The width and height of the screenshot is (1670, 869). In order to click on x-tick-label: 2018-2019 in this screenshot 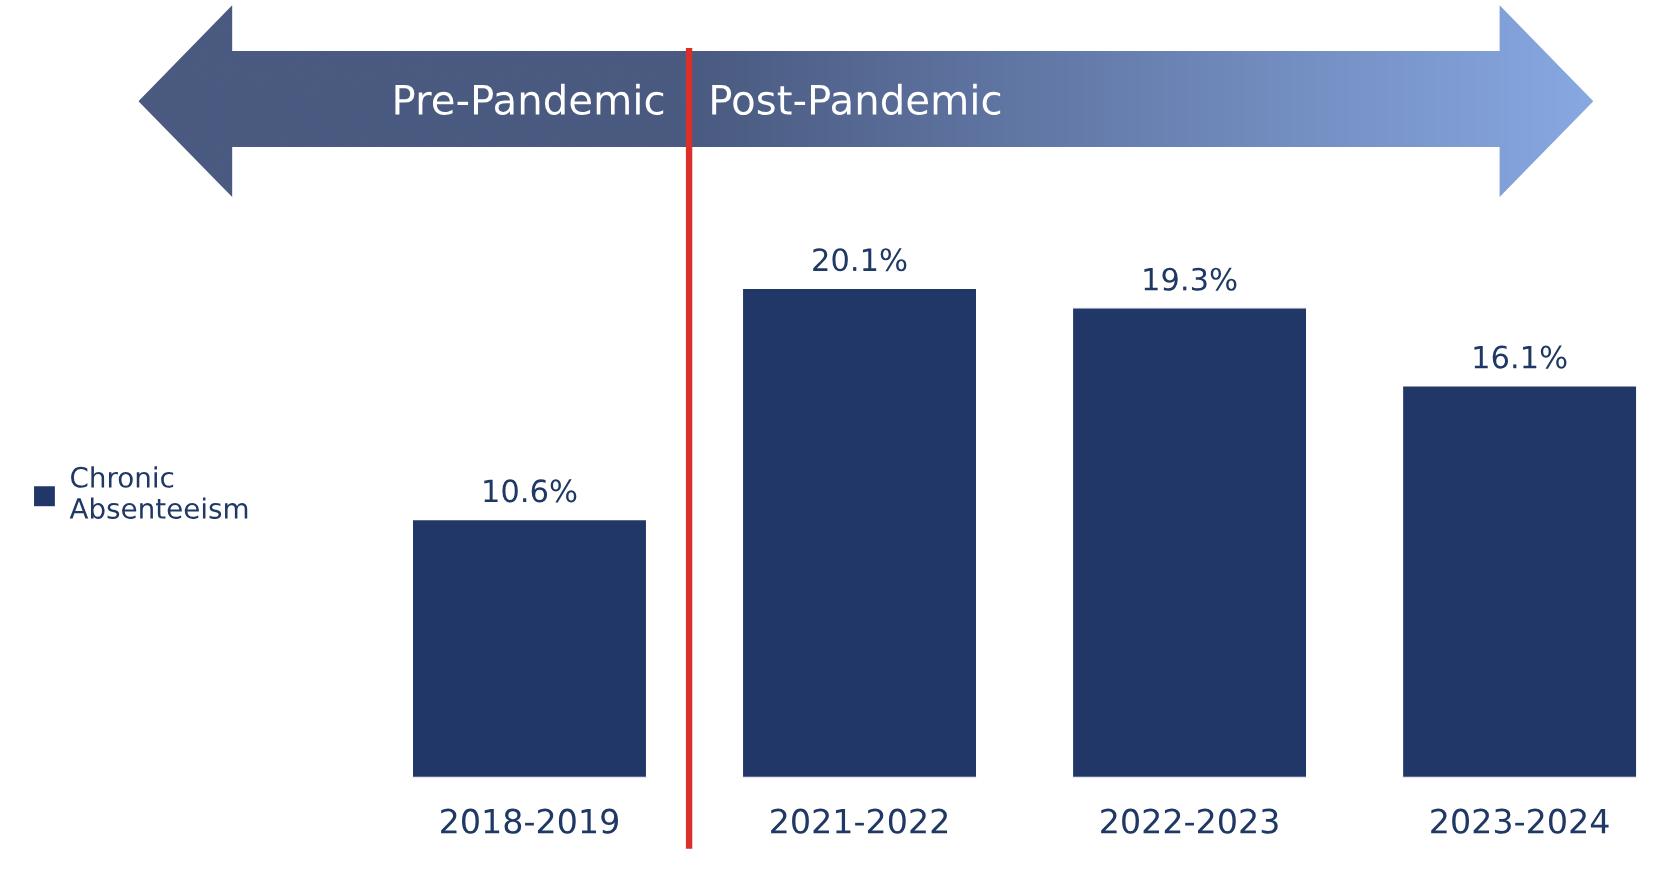, I will do `click(529, 821)`.